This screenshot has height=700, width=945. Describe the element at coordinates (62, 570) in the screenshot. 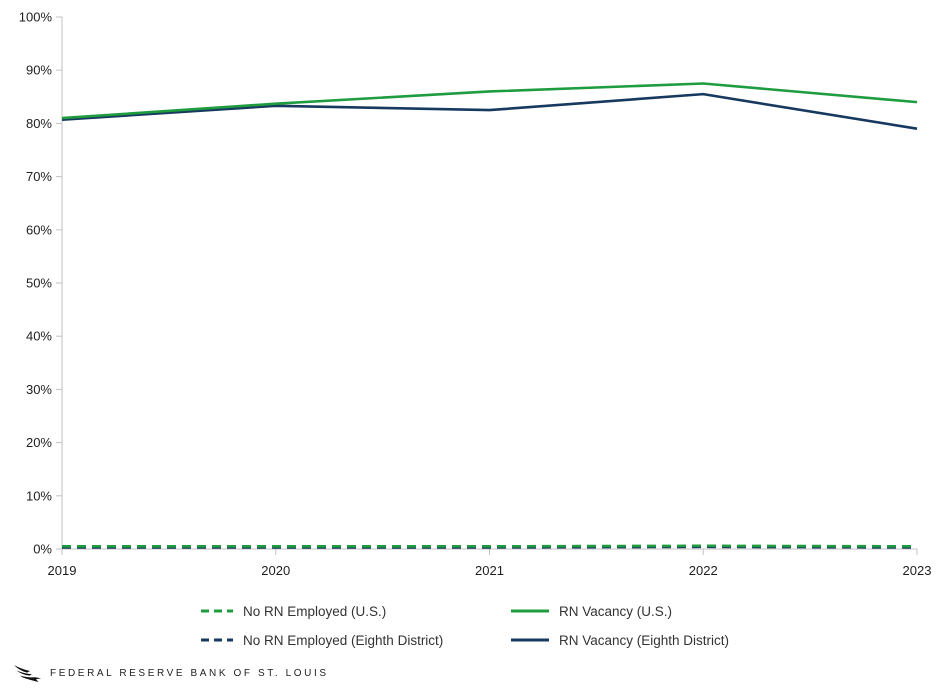

I see `x-tick-label: 2019` at that location.